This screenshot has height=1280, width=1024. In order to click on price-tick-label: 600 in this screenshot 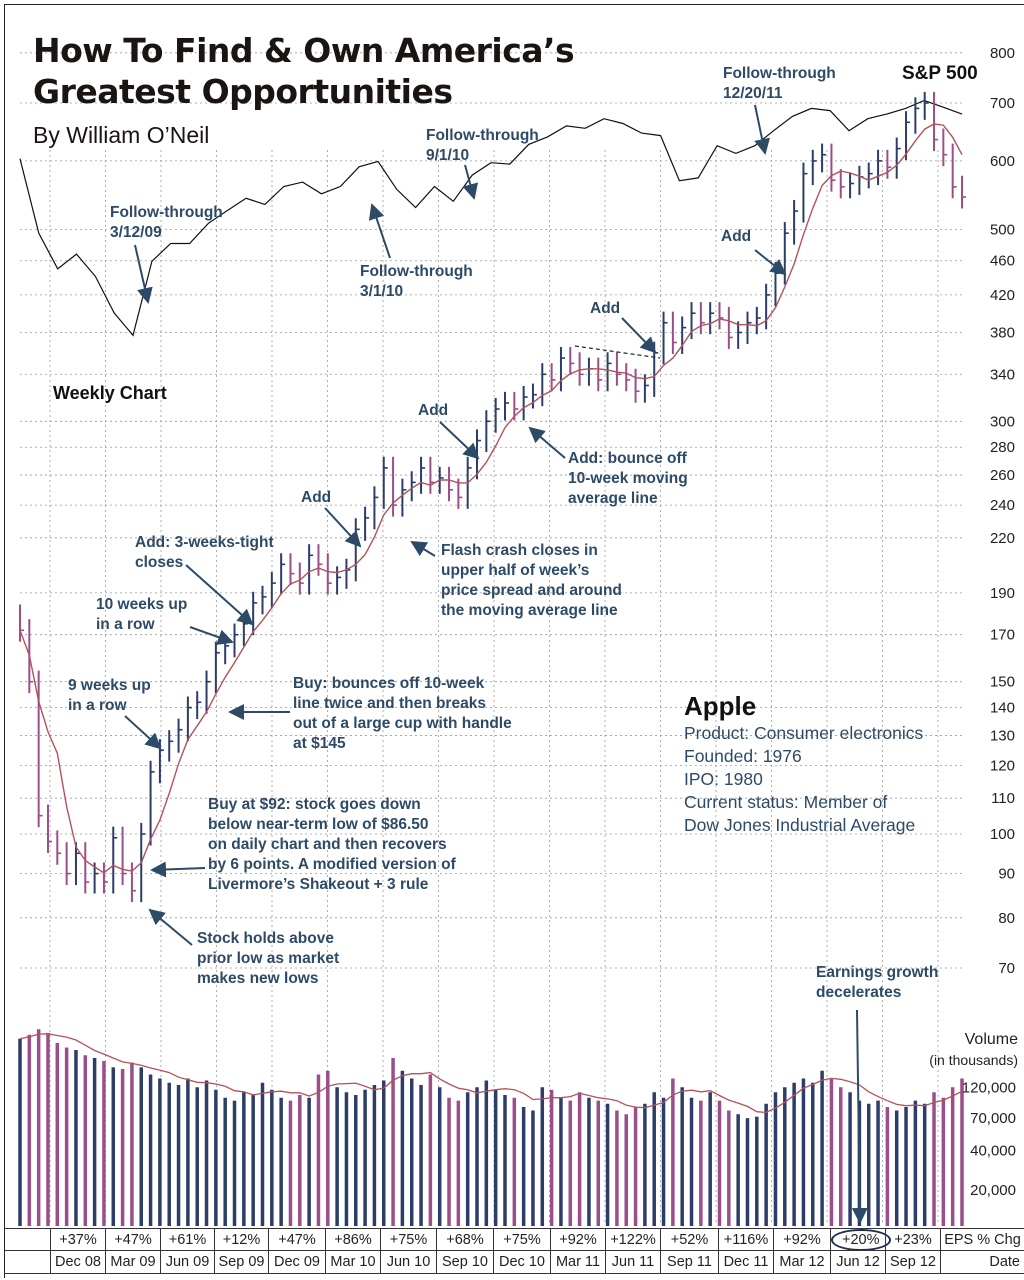, I will do `click(1002, 161)`.